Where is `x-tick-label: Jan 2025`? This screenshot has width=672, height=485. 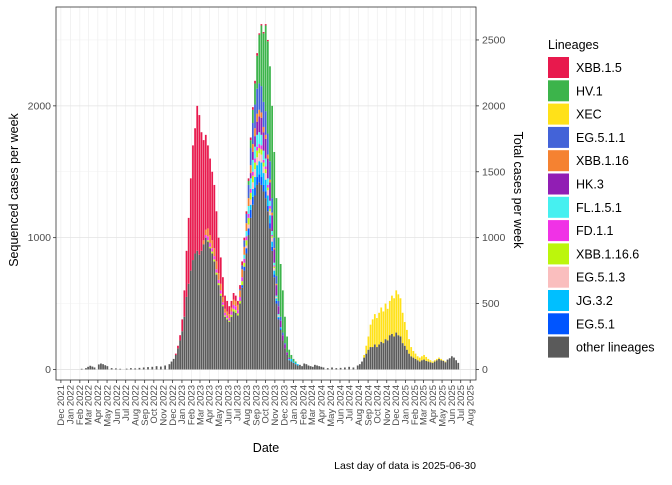
x-tick-label: Jan 2025 is located at coordinates (406, 404).